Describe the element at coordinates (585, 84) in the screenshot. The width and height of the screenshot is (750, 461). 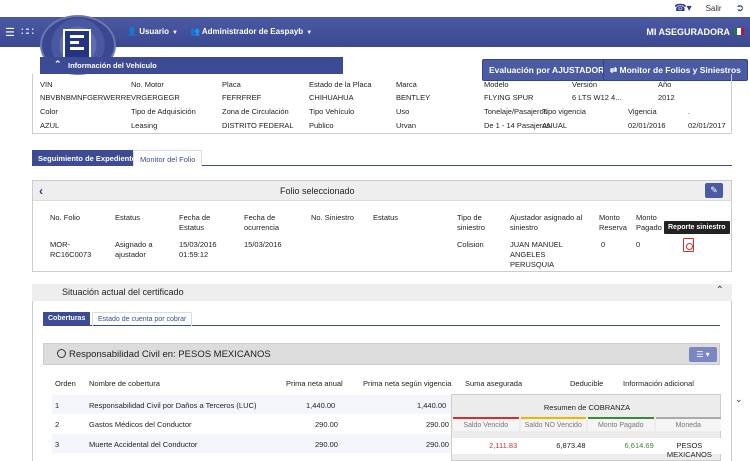
I see `label-version: Versión` at that location.